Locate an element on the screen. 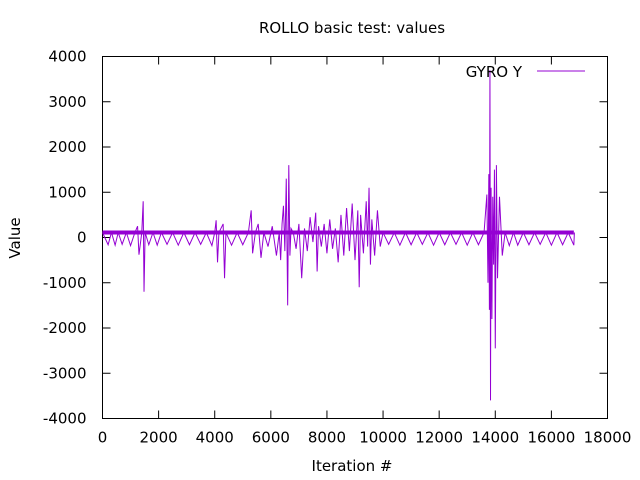 Image resolution: width=640 pixels, height=480 pixels. x-tick-label: 14000 is located at coordinates (495, 438).